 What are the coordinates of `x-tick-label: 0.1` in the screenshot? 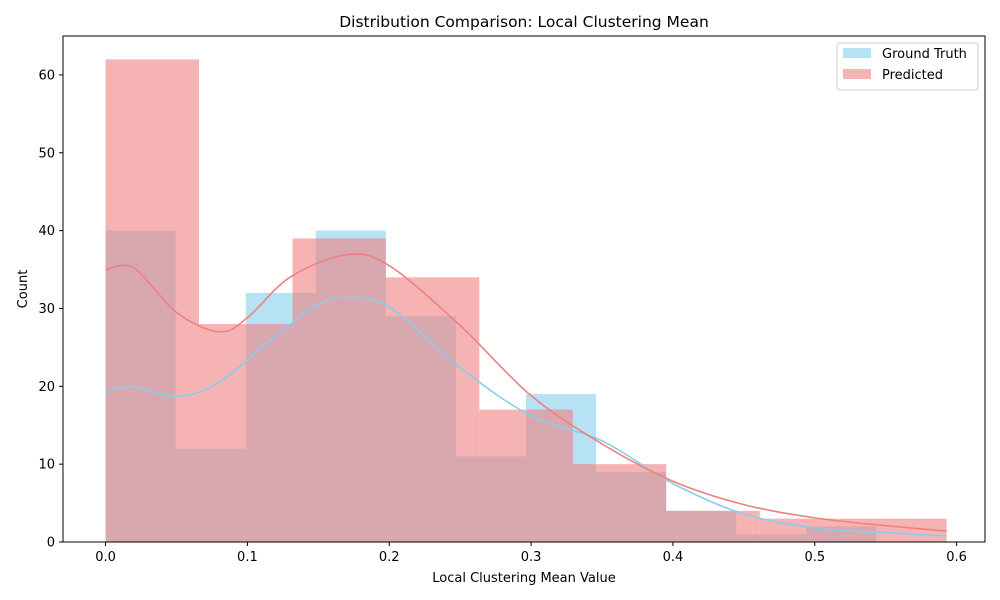 It's located at (247, 557).